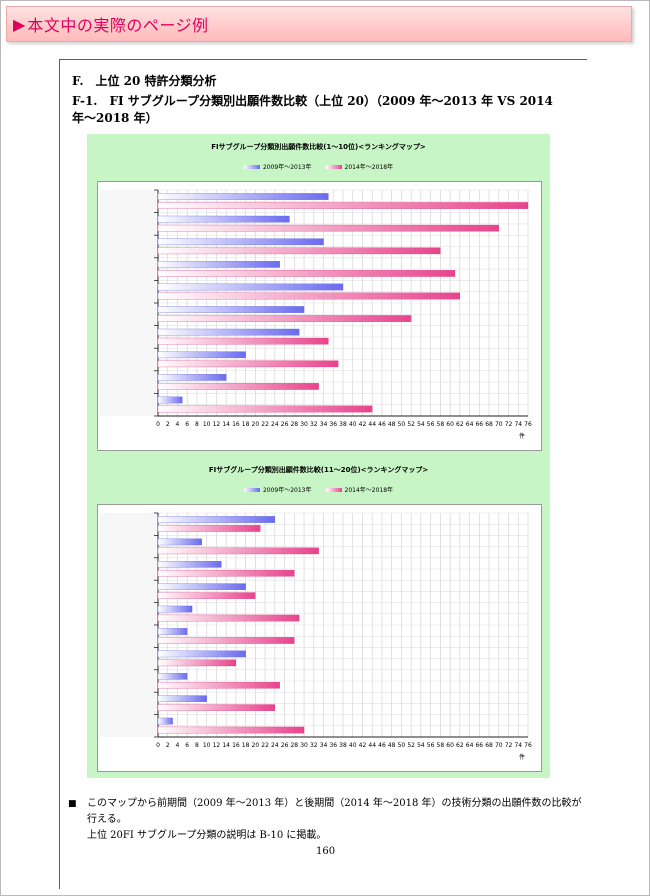 This screenshot has height=896, width=650. I want to click on x-tick-label: 2, so click(168, 424).